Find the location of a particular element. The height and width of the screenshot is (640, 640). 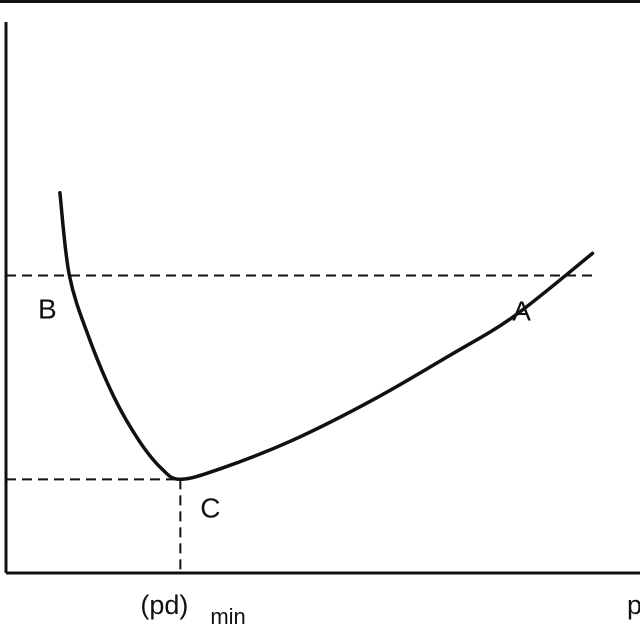

point-label-B: B is located at coordinates (47, 308).